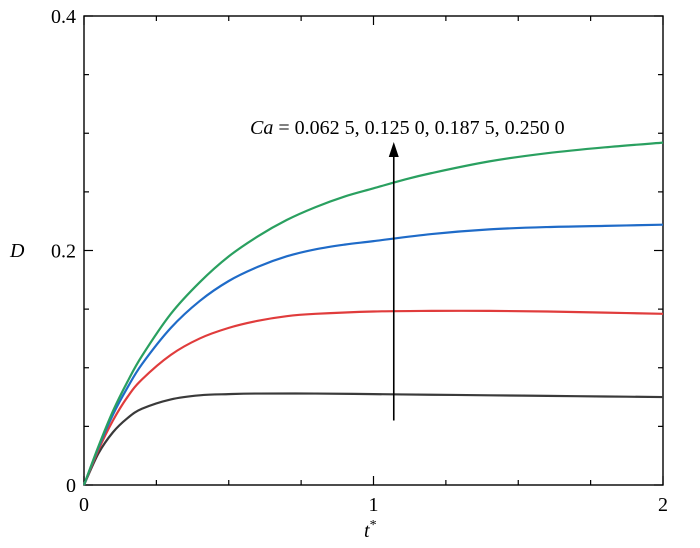  Describe the element at coordinates (84, 505) in the screenshot. I see `x-tick-label: 0` at that location.